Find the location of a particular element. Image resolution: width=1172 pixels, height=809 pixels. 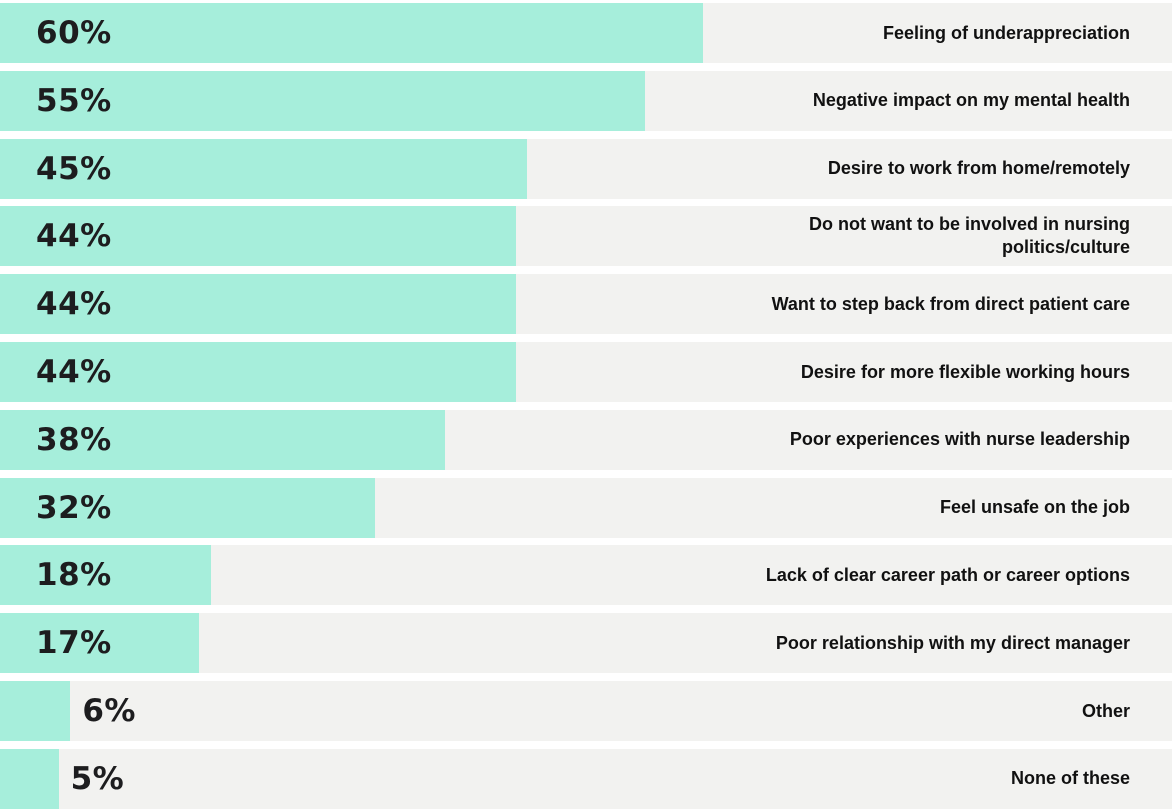

bar-row: 55% Negative impact on my mental health is located at coordinates (586, 100).